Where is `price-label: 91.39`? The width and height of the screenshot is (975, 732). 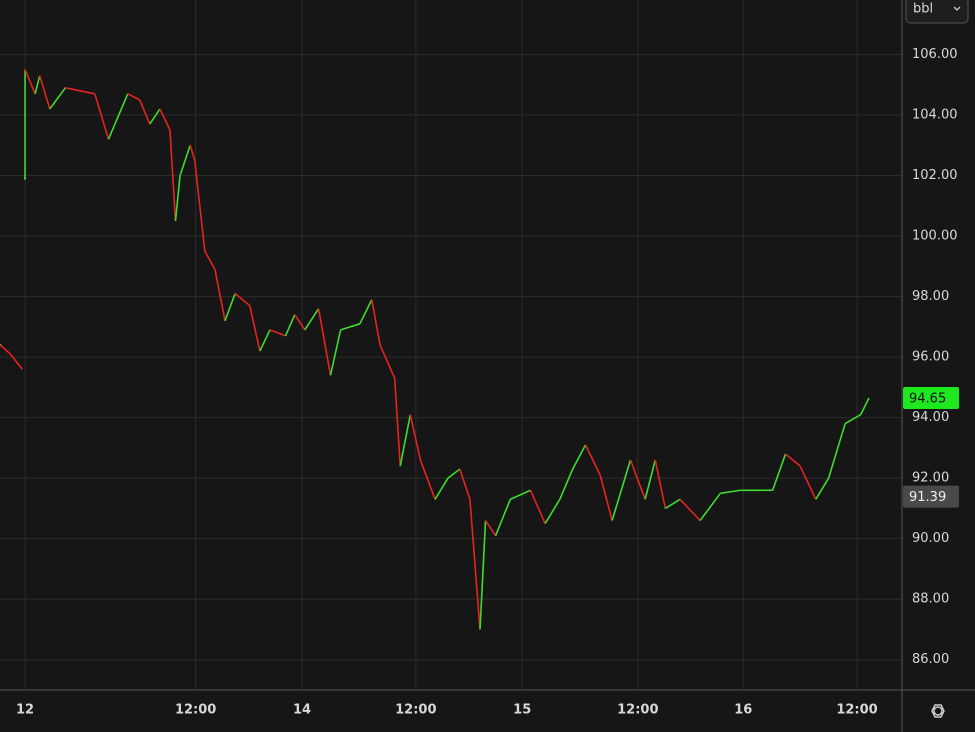 price-label: 91.39 is located at coordinates (927, 497).